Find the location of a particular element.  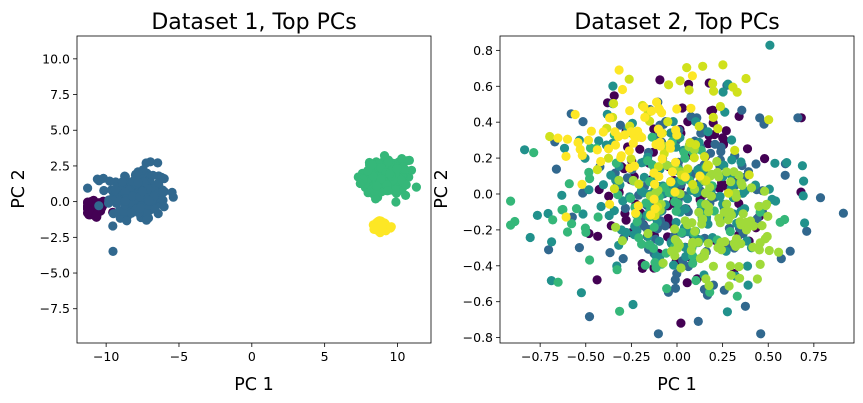

y-tick-label: 0.8 is located at coordinates (483, 50).